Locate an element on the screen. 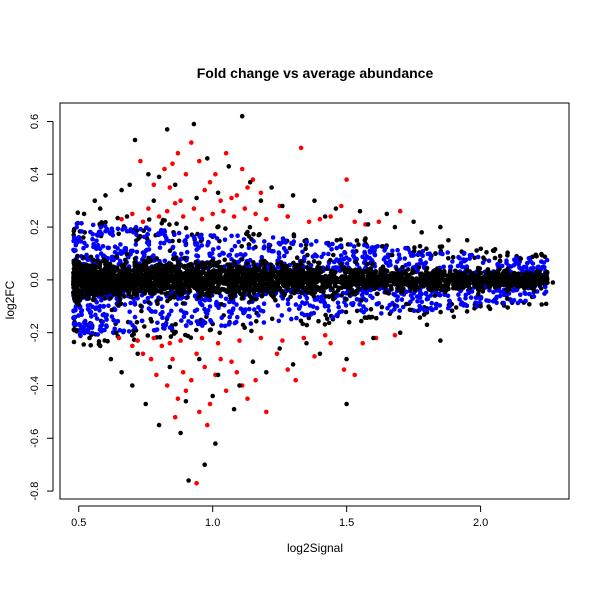 This screenshot has width=600, height=600. y-tick-label: -0.2 is located at coordinates (35, 332).